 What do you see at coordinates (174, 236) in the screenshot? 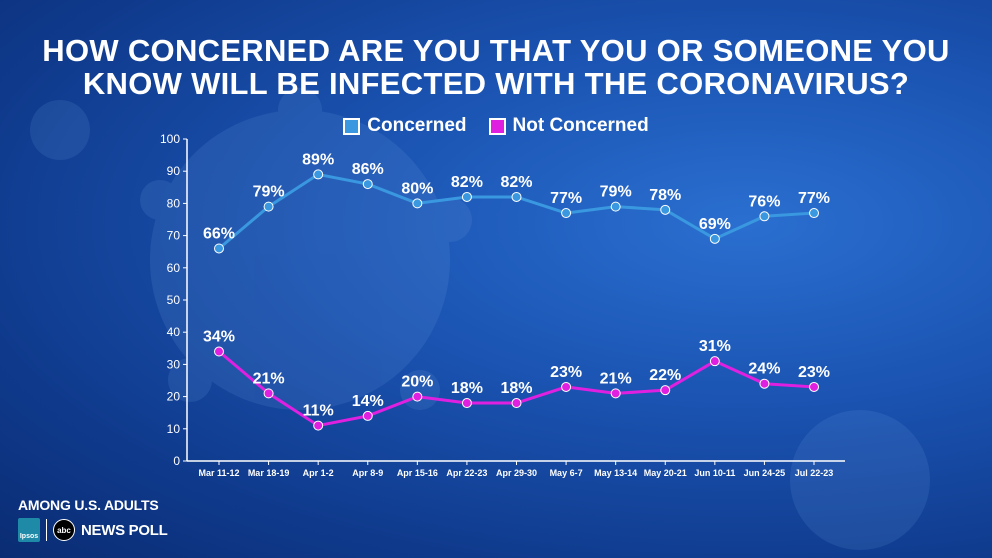
I see `y-tick-label: 70` at bounding box center [174, 236].